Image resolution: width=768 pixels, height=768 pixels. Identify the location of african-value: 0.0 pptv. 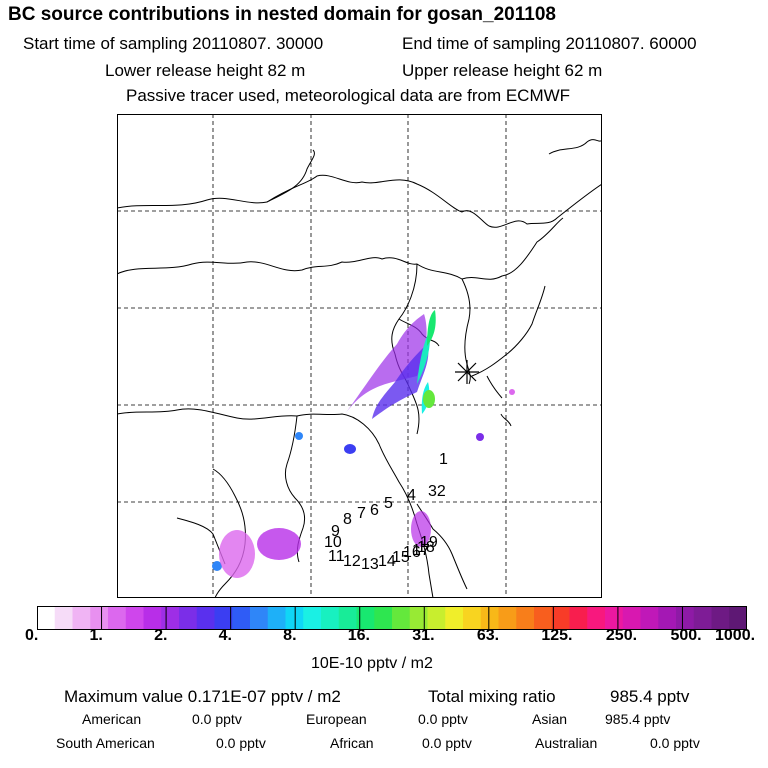
(447, 743).